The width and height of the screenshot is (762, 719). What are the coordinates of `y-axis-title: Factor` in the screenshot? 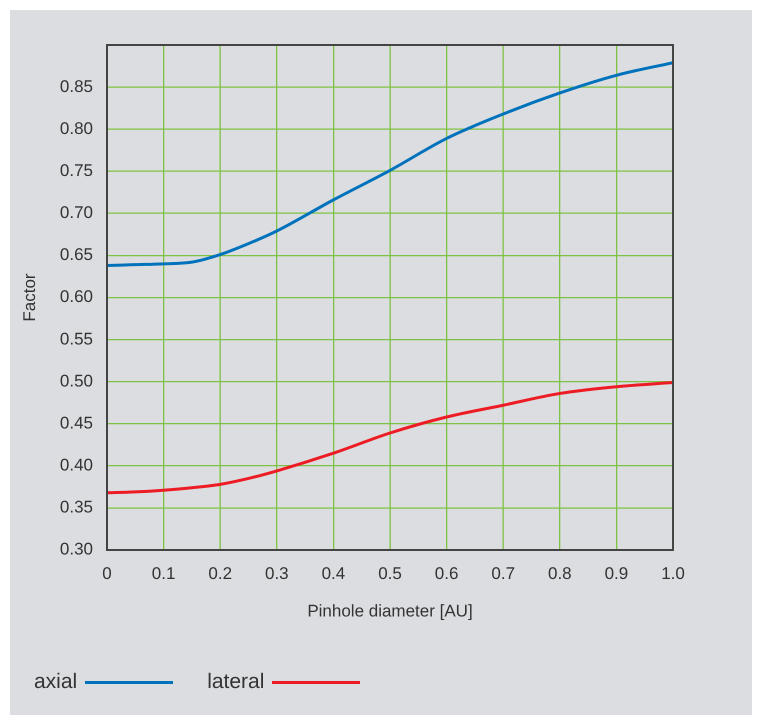 It's located at (29, 297).